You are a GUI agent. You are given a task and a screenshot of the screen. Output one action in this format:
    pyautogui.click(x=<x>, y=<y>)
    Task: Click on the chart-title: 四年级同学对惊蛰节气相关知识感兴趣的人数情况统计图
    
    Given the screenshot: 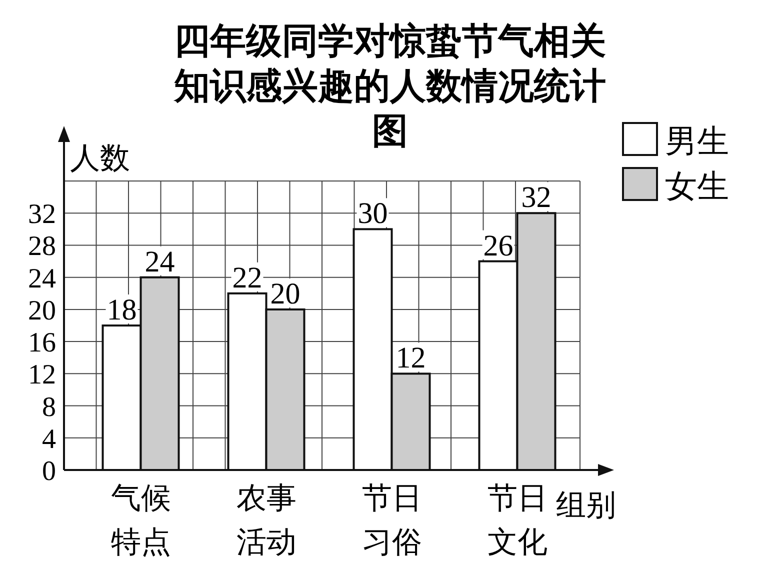 What is the action you would take?
    pyautogui.click(x=389, y=86)
    